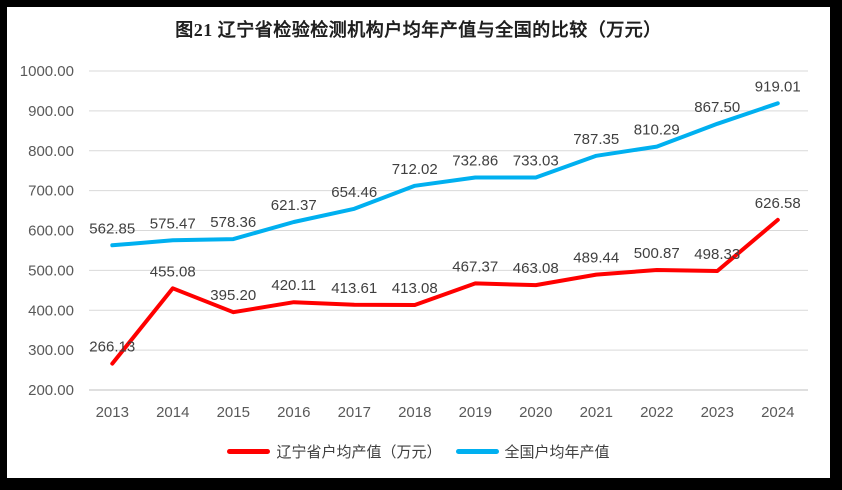 The image size is (842, 490). What do you see at coordinates (475, 266) in the screenshot?
I see `data-label: 467.37` at bounding box center [475, 266].